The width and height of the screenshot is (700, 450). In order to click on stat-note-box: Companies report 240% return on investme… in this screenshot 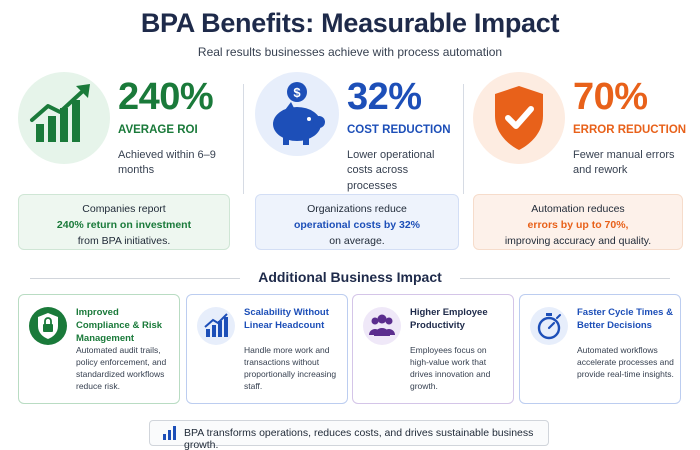, I will do `click(124, 222)`.